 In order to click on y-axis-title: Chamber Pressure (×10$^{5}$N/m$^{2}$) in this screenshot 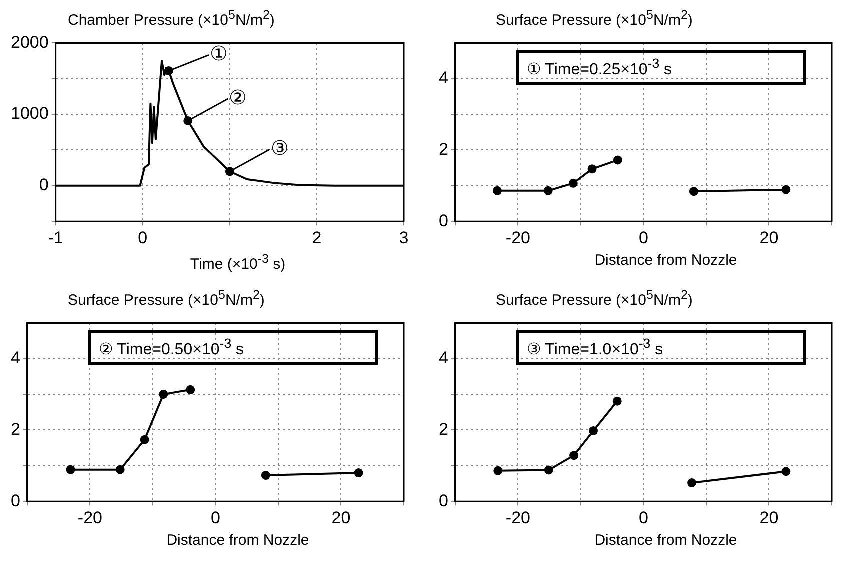, I will do `click(171, 19)`.